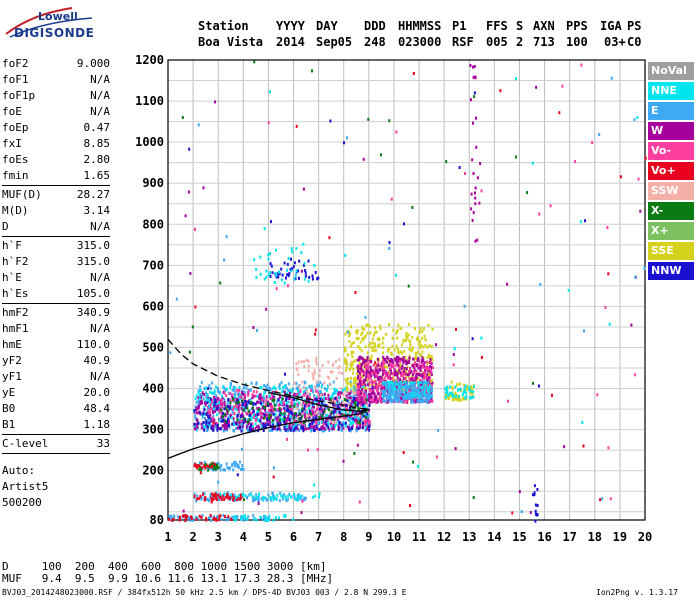 This screenshot has width=700, height=600. I want to click on header-value: 2014, so click(290, 42).